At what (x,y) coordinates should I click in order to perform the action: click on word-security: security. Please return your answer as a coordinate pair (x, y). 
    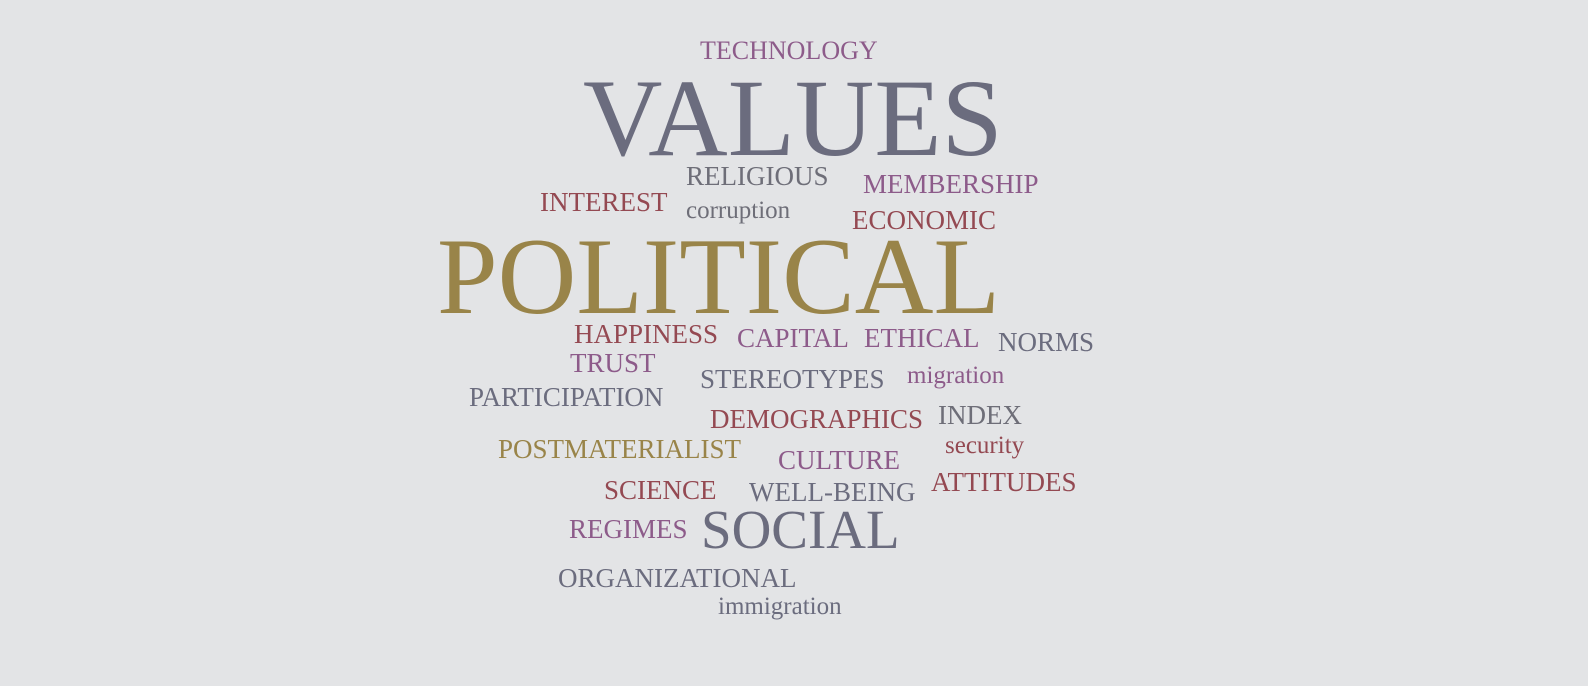
    Looking at the image, I should click on (985, 445).